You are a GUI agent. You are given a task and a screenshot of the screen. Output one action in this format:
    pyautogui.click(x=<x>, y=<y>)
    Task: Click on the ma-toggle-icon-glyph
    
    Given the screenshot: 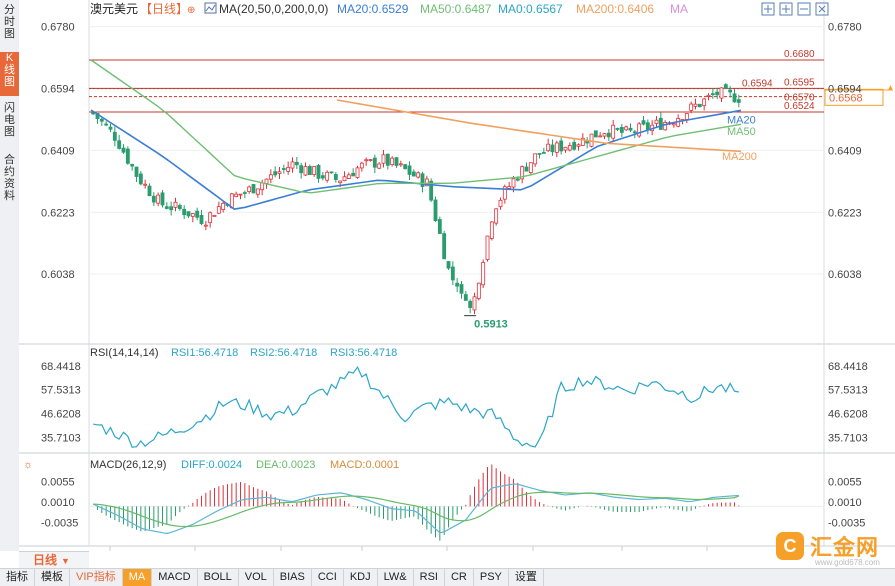 What is the action you would take?
    pyautogui.click(x=210, y=8)
    